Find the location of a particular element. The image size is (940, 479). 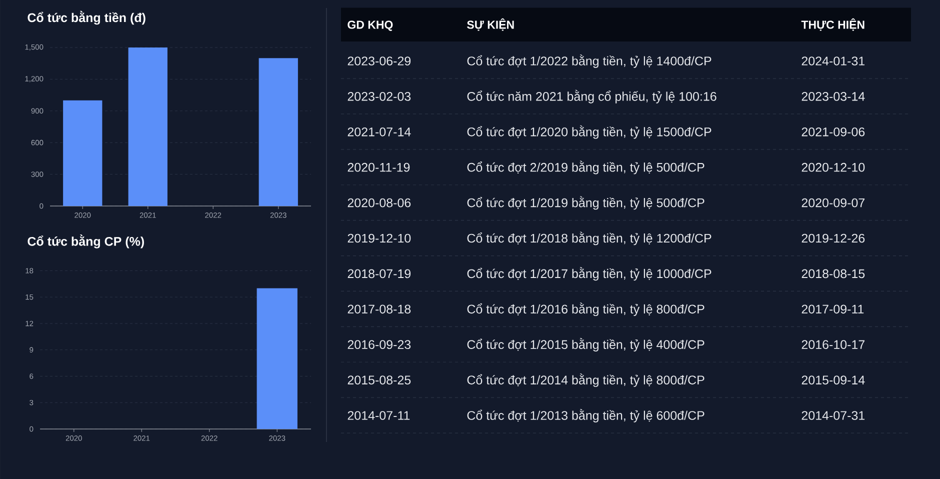

text: 2023-06-29 is located at coordinates (379, 61).